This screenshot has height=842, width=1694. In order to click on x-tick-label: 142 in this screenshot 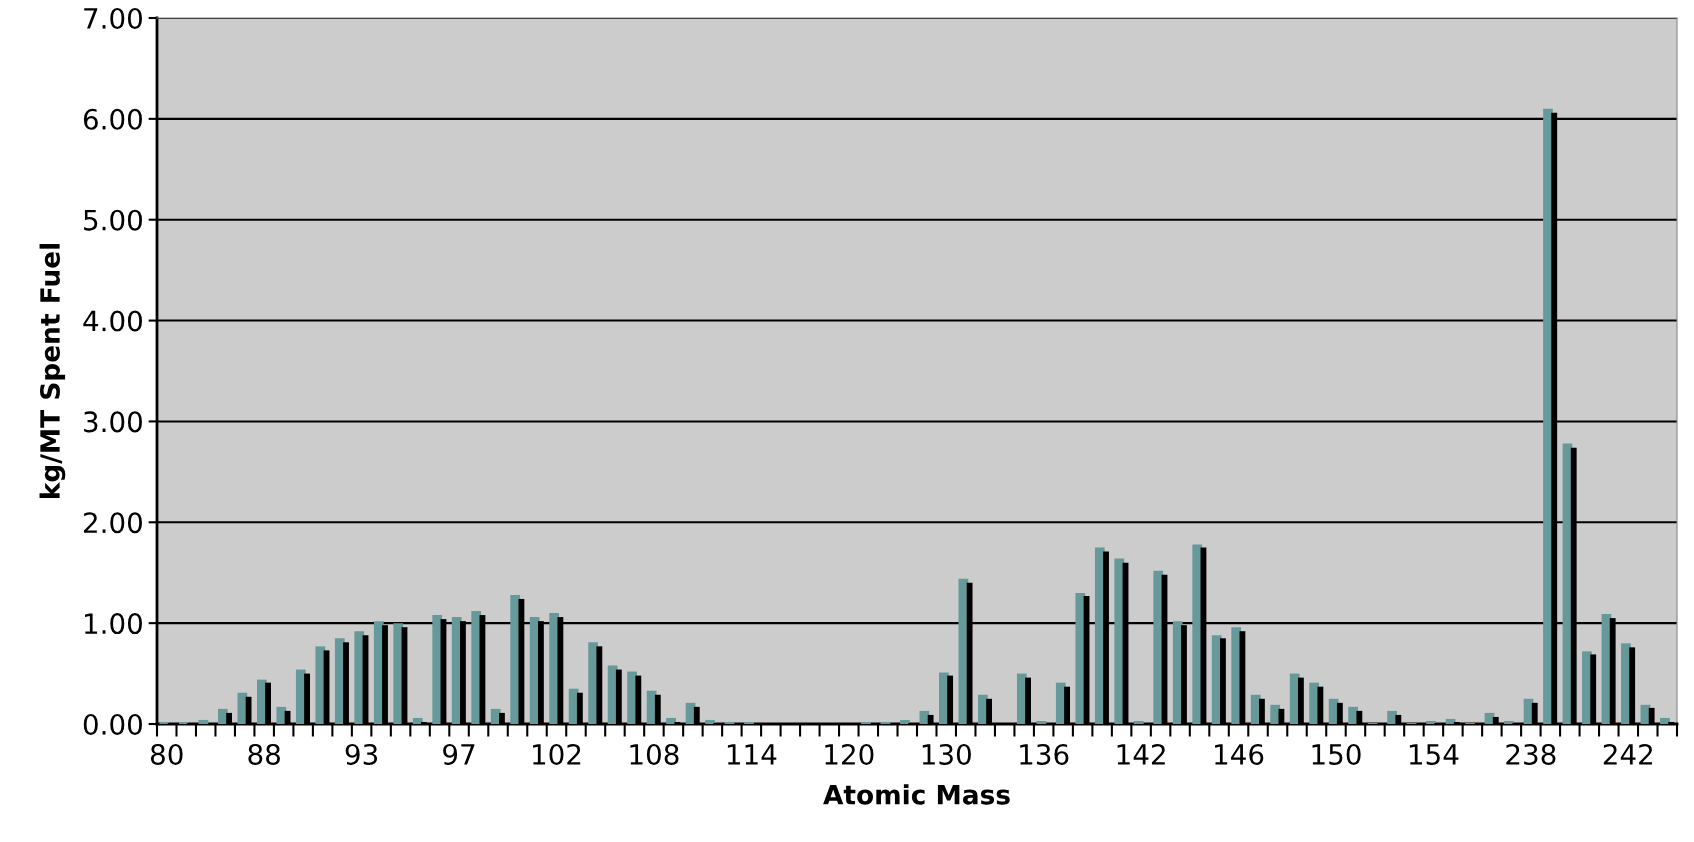, I will do `click(1141, 754)`.